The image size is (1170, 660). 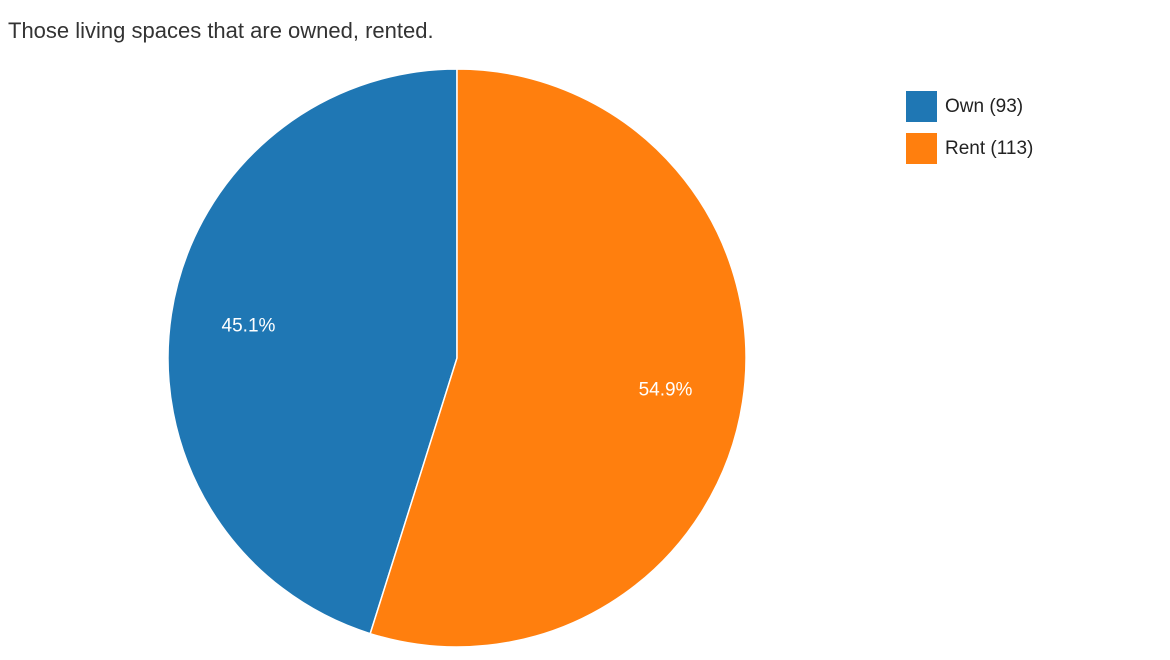 What do you see at coordinates (921, 106) in the screenshot?
I see `legend-swatch-own` at bounding box center [921, 106].